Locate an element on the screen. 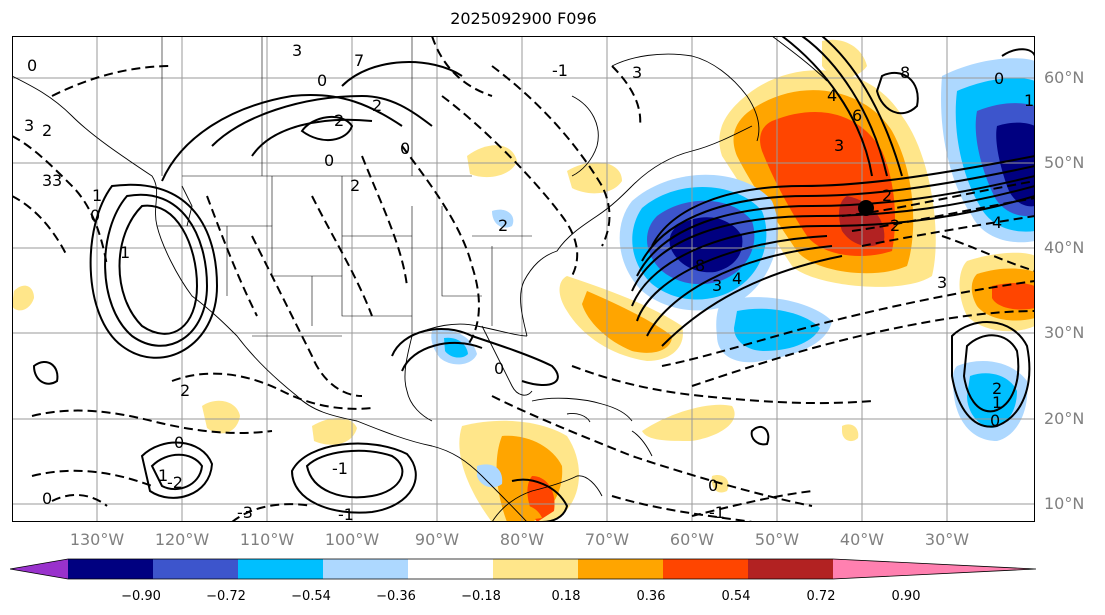  colorbar-tick: 0.72 is located at coordinates (821, 596).